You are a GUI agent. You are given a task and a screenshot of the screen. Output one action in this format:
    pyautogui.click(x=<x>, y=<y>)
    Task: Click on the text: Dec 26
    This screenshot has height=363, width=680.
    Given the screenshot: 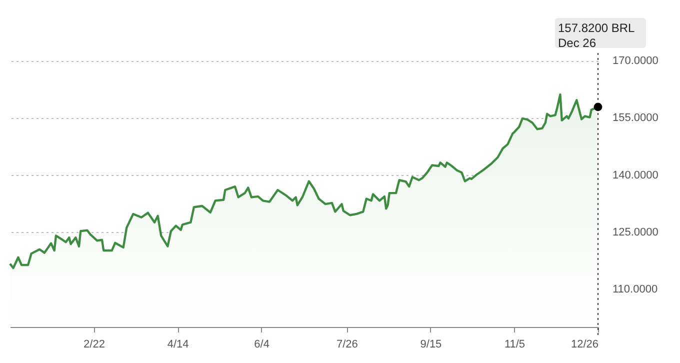 What is the action you would take?
    pyautogui.click(x=577, y=43)
    